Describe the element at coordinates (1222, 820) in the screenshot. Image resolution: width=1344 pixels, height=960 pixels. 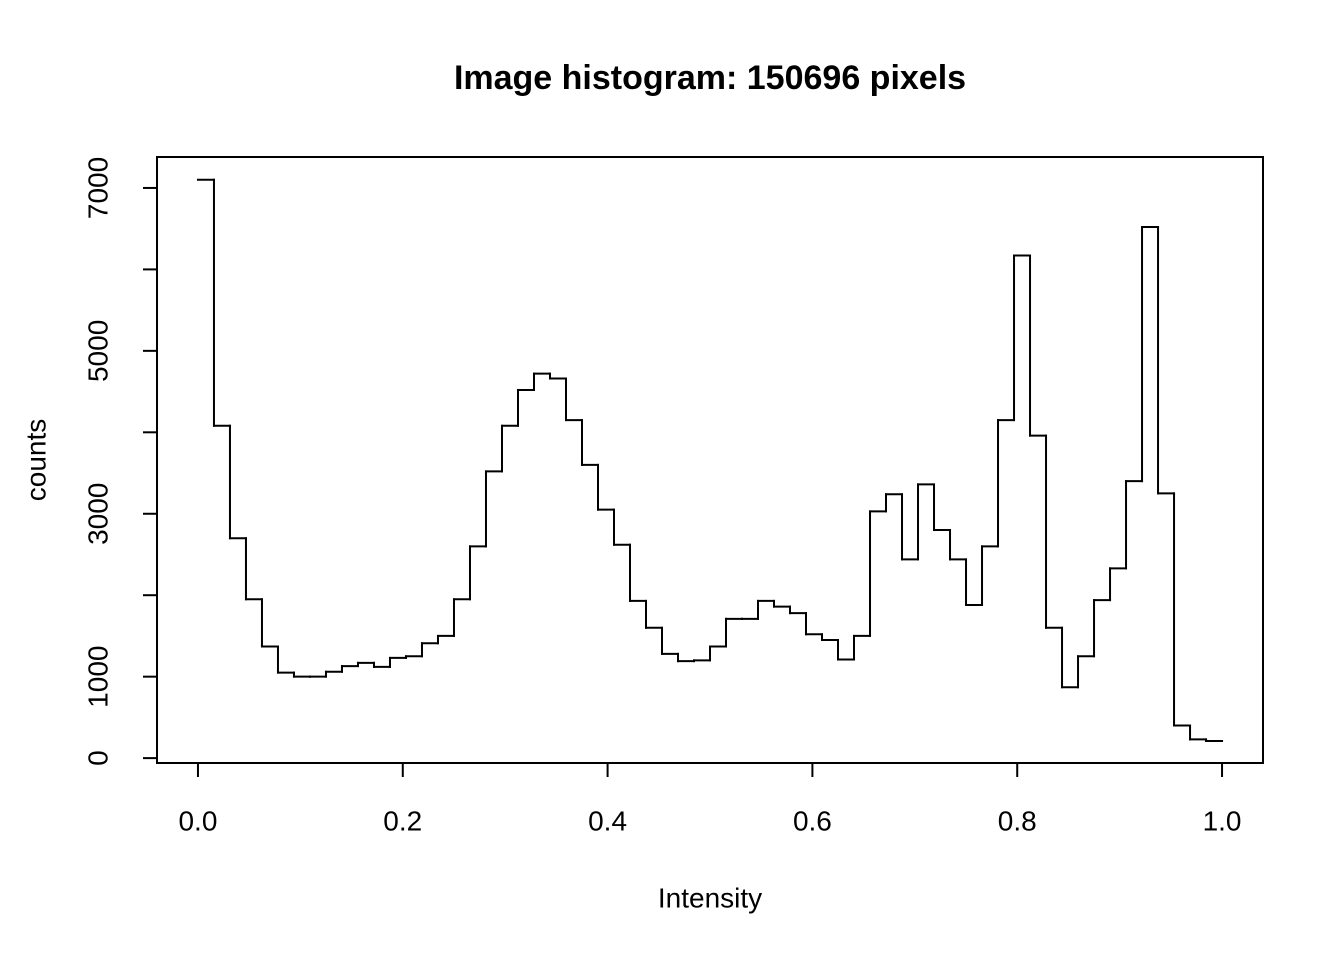
I see `x-tick-label: 1.0` at that location.